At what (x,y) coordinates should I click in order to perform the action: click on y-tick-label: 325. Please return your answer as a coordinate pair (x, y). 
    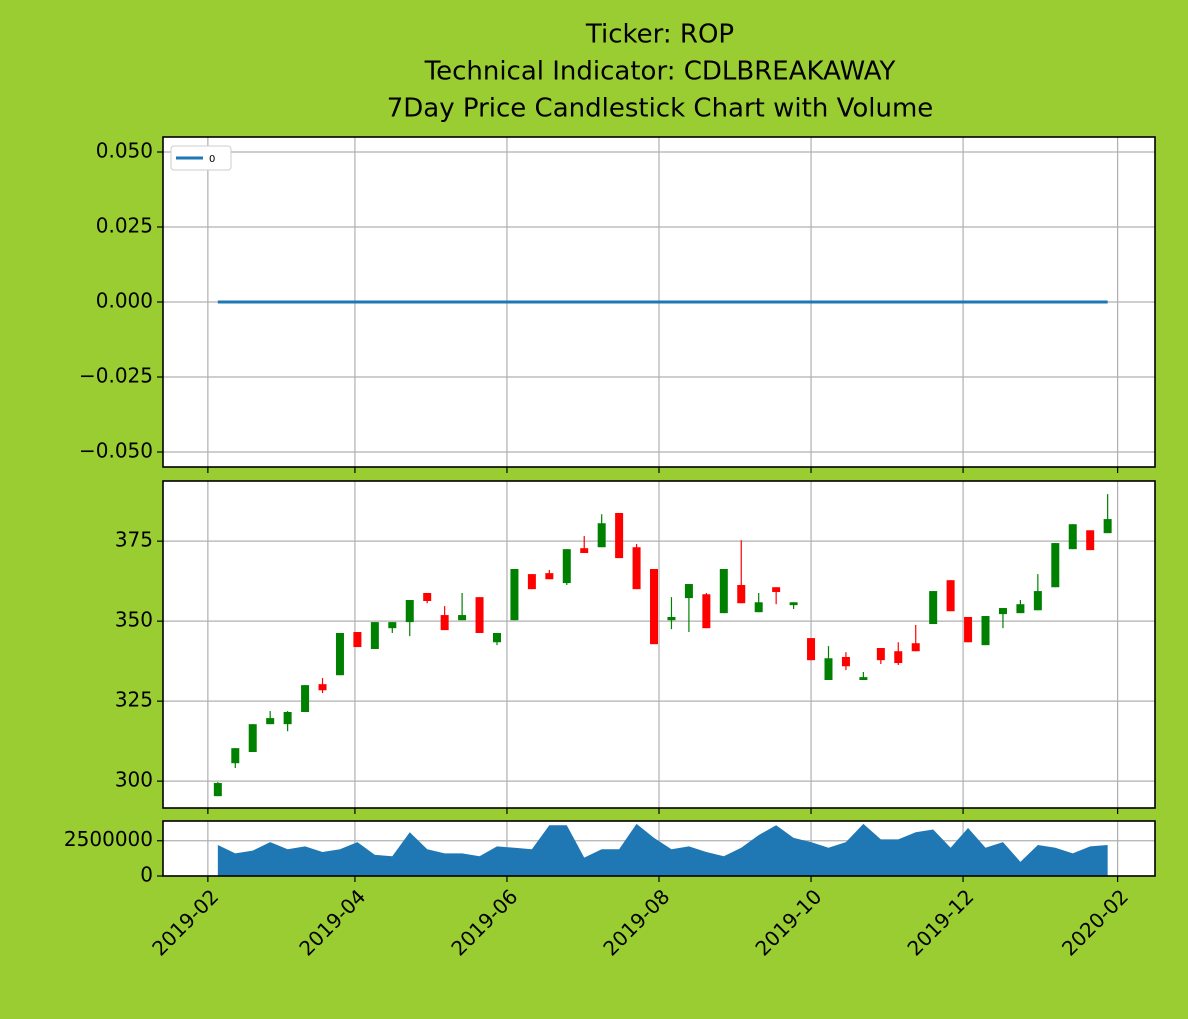
    Looking at the image, I should click on (134, 700).